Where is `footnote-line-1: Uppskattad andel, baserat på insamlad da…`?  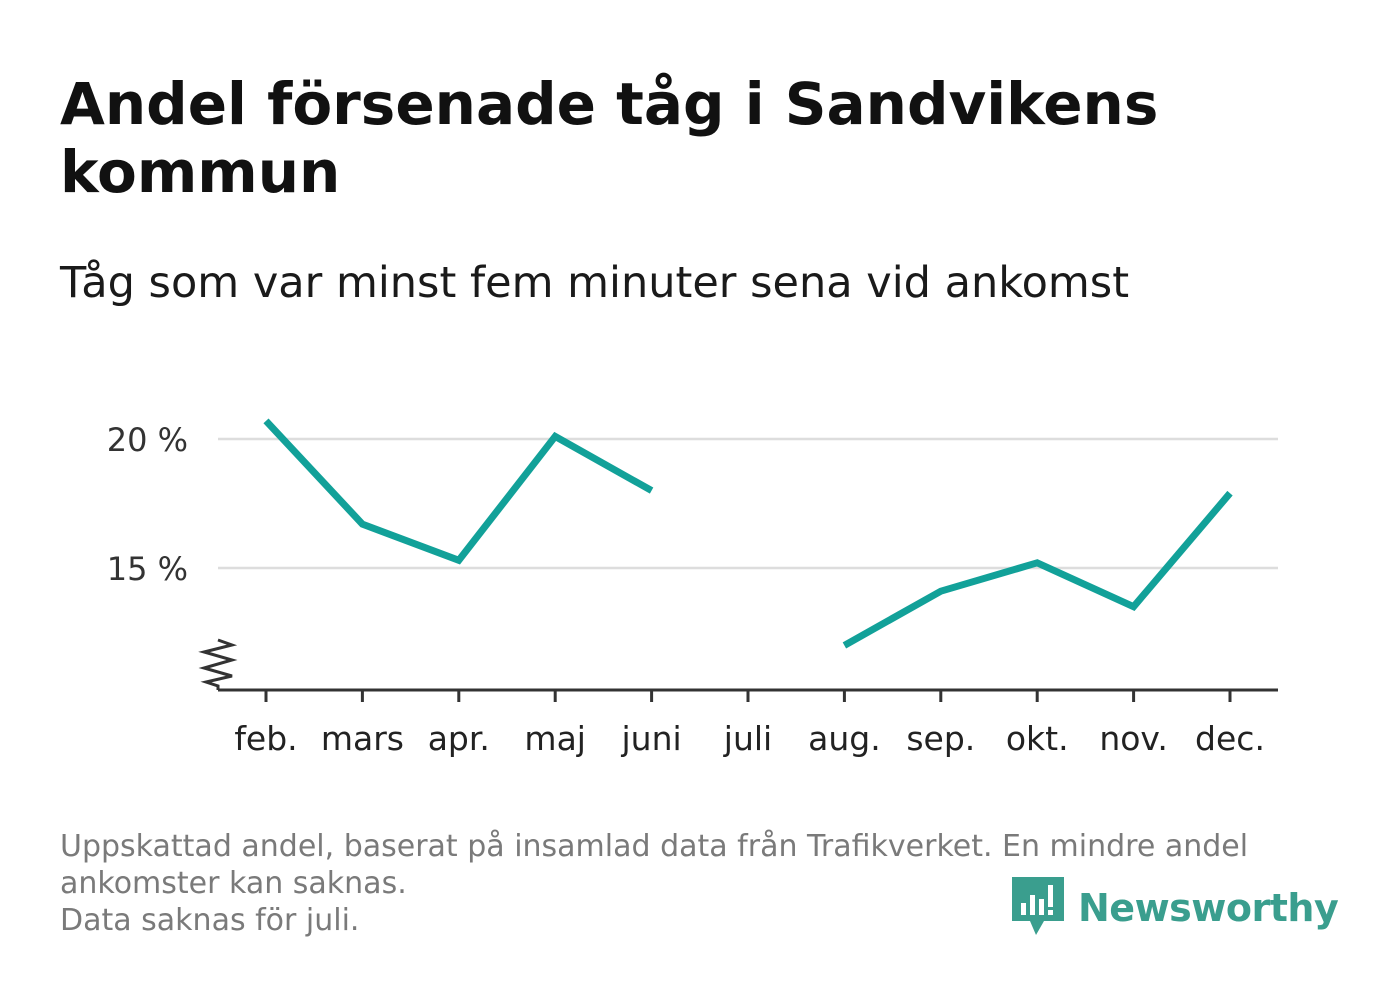
footnote-line-1: Uppskattad andel, baserat på insamlad da… is located at coordinates (654, 846).